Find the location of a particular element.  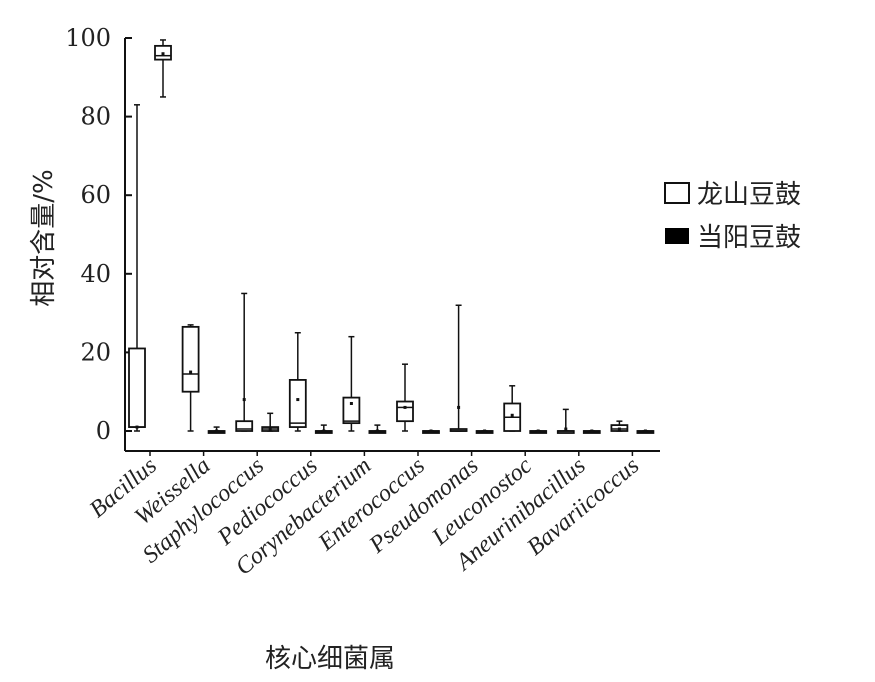

y-tick-label: 40 is located at coordinates (95, 274).